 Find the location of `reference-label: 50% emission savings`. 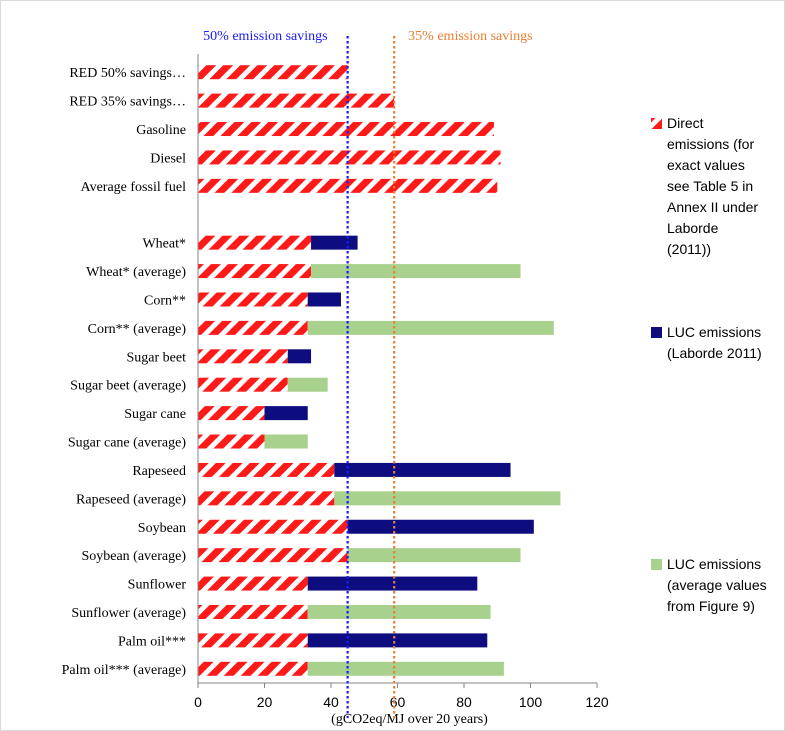

reference-label: 50% emission savings is located at coordinates (265, 36).